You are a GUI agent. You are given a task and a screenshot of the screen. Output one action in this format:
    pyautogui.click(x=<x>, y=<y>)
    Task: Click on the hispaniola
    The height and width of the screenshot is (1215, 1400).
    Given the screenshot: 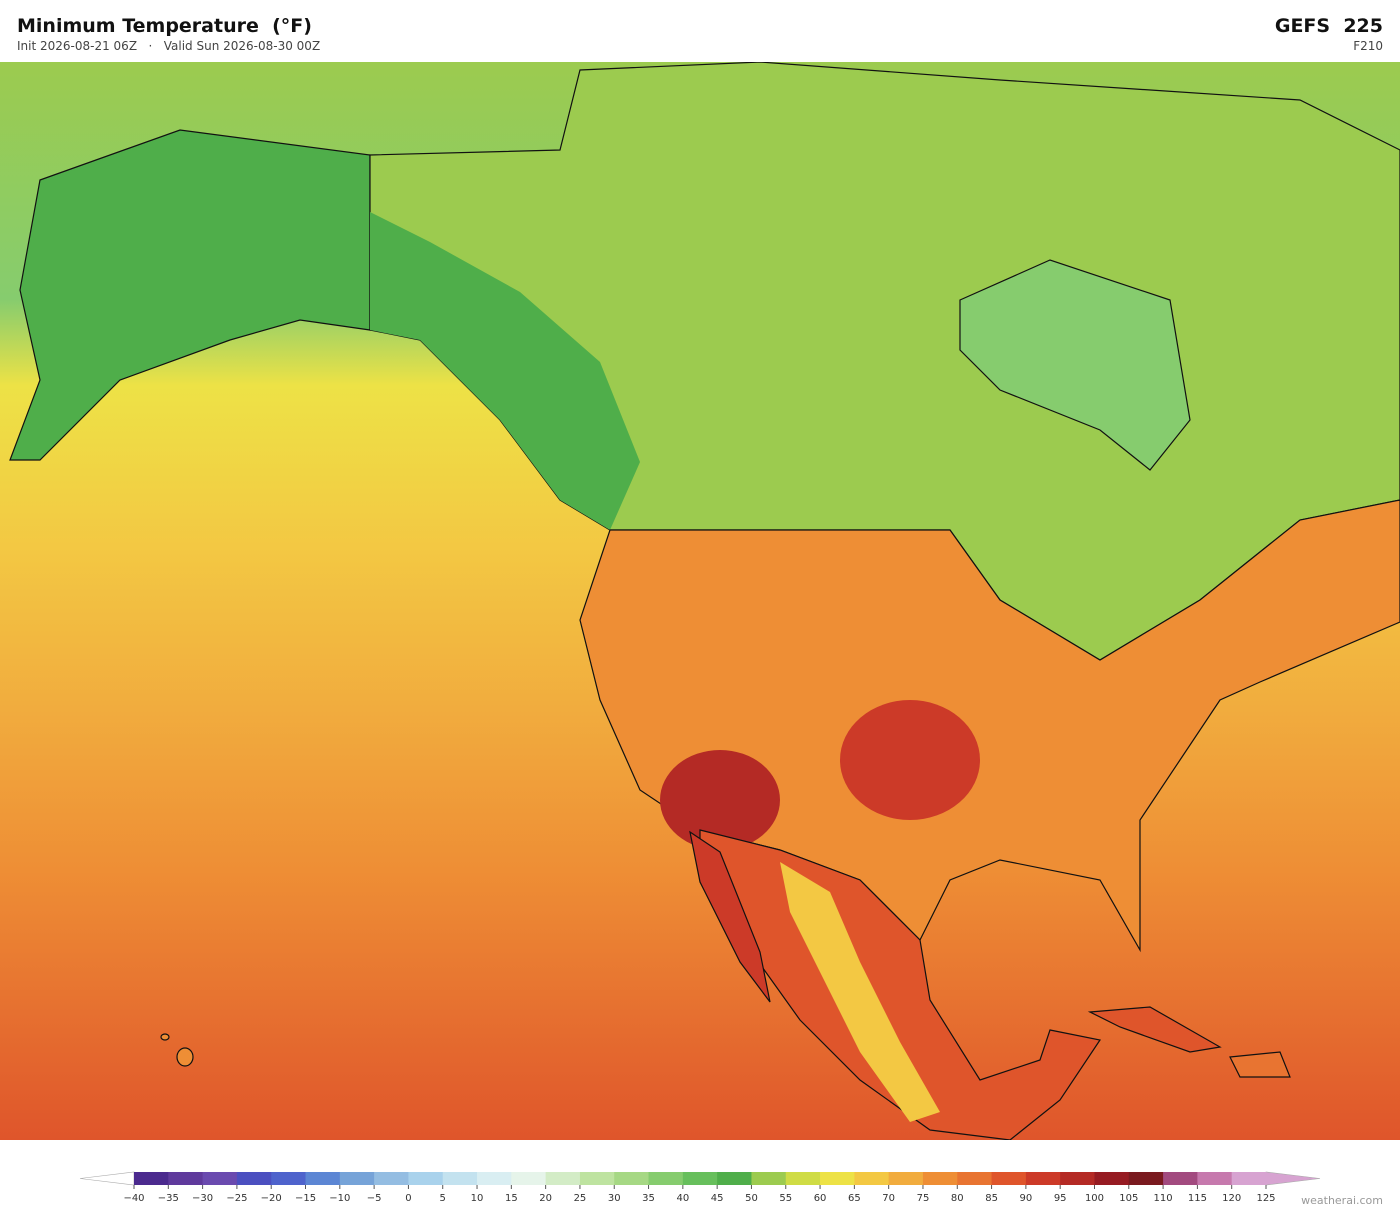 What is the action you would take?
    pyautogui.click(x=1260, y=1064)
    